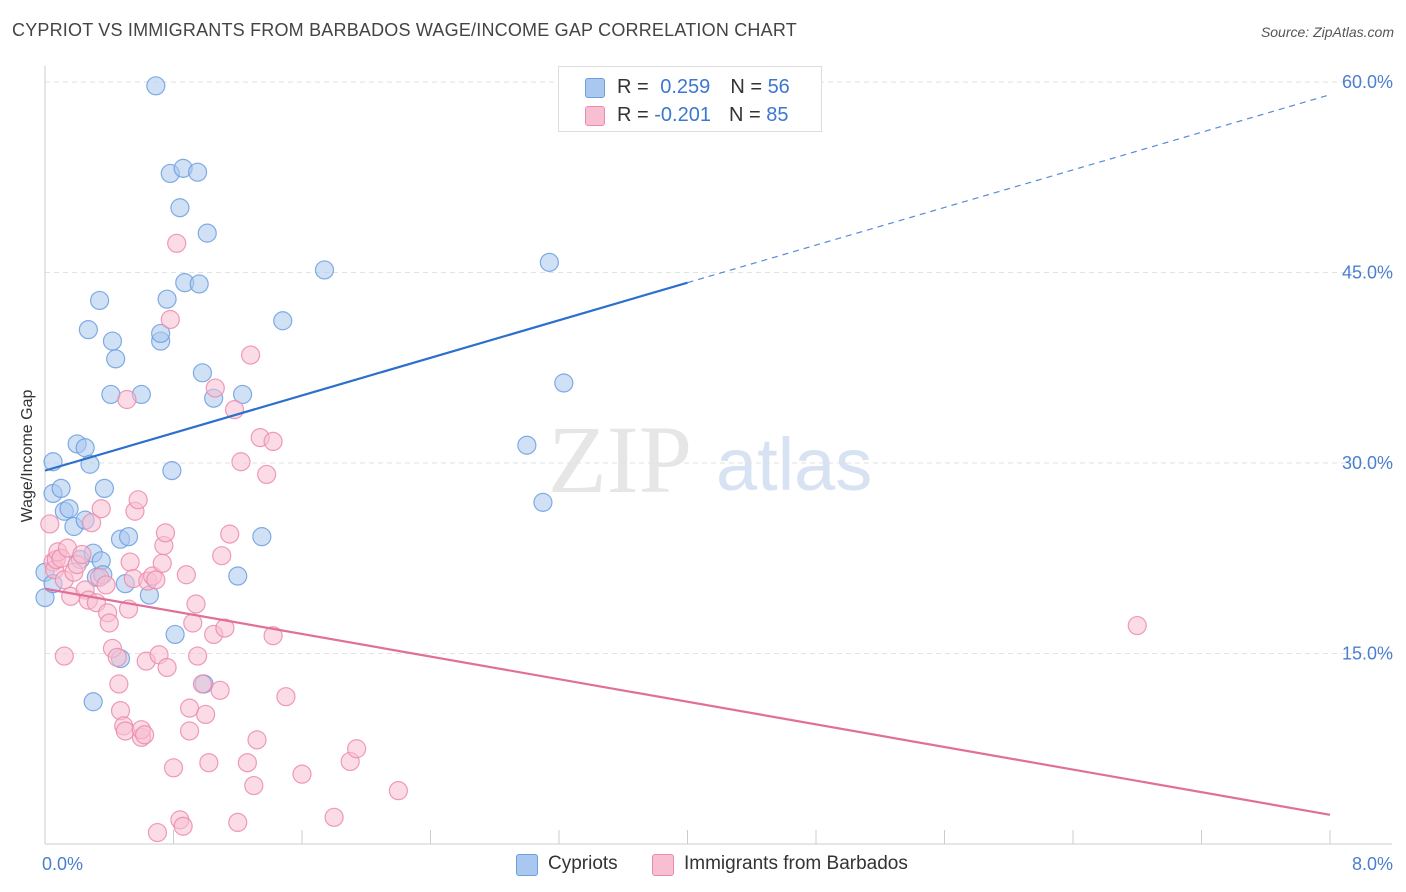  I want to click on watermark-atlas: atlas, so click(794, 464).